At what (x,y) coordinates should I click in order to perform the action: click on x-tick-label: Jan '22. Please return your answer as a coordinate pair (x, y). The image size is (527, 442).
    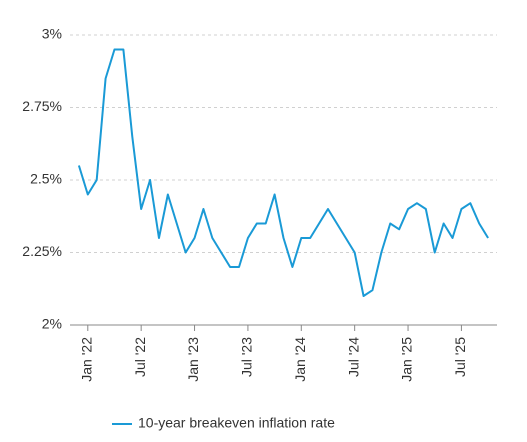
    Looking at the image, I should click on (86, 359).